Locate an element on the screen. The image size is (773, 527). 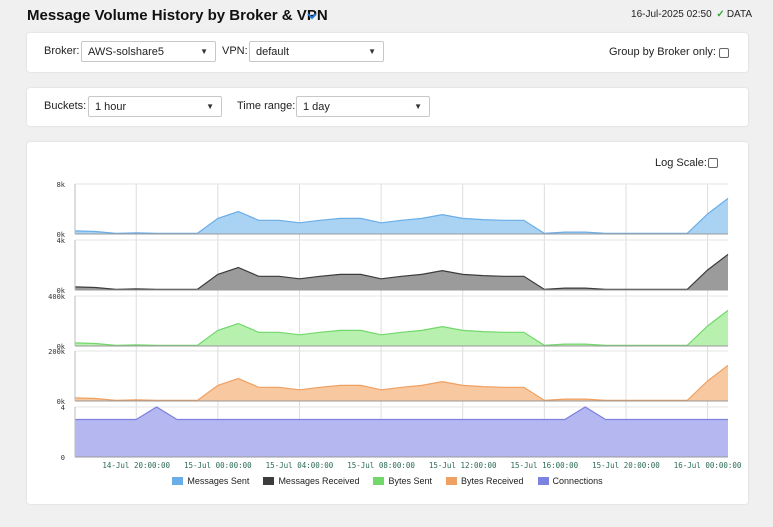
legend-label: Bytes Received is located at coordinates (492, 481).